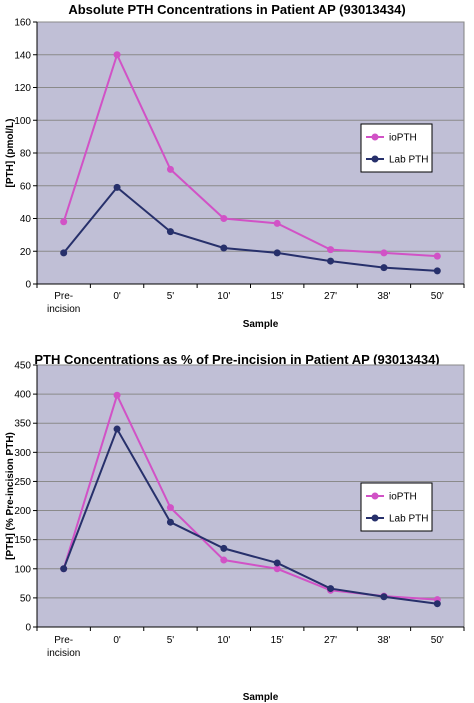 Image resolution: width=474 pixels, height=703 pixels. I want to click on y-tick-label: 60, so click(26, 186).